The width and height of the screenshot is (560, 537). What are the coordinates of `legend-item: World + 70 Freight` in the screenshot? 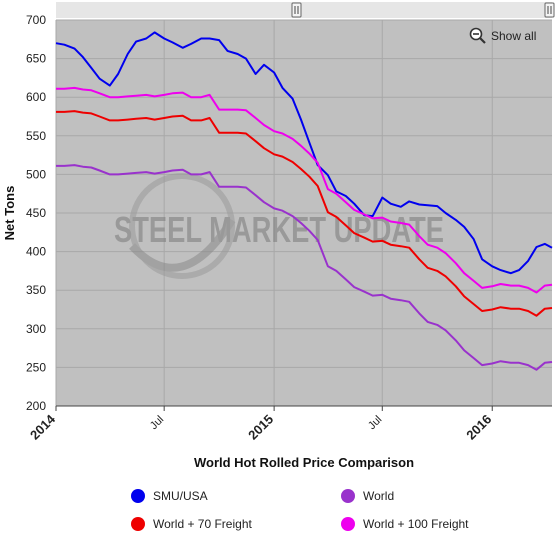 It's located at (191, 524).